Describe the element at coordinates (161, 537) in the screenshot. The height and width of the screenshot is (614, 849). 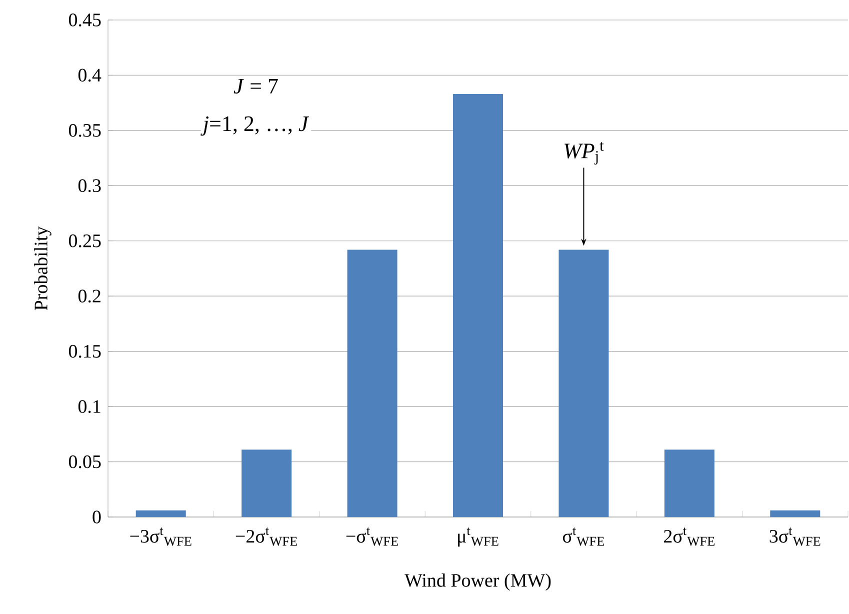
I see `x-tick-label: −3σ$^{t}$WFE` at that location.